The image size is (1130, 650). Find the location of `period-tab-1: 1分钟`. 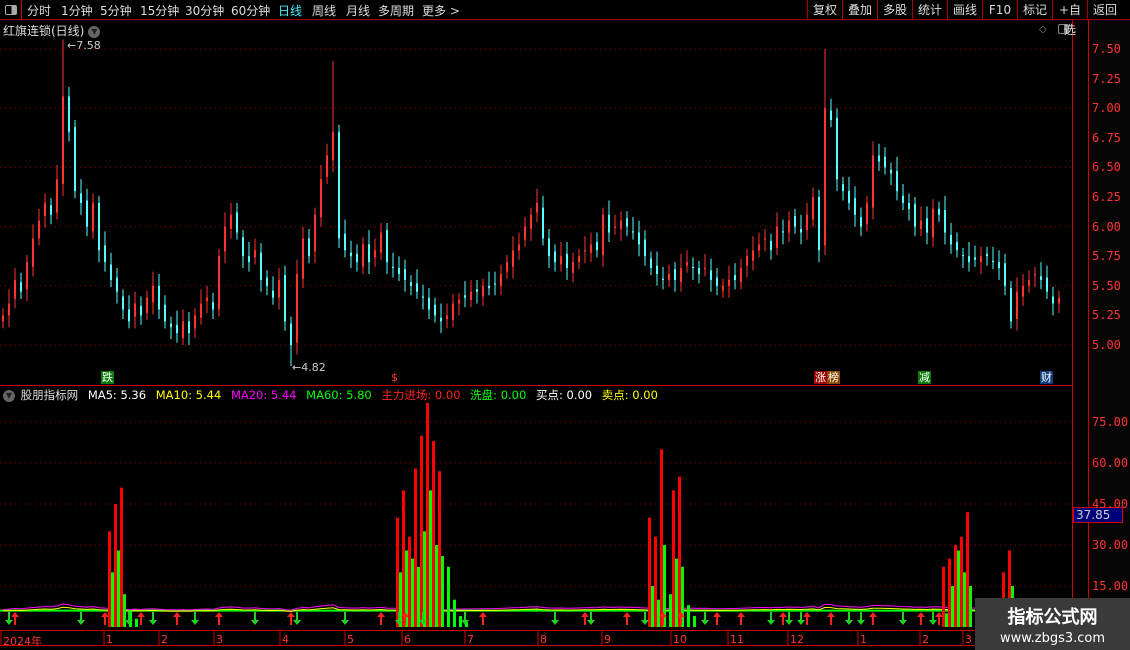

period-tab-1: 1分钟 is located at coordinates (77, 11).